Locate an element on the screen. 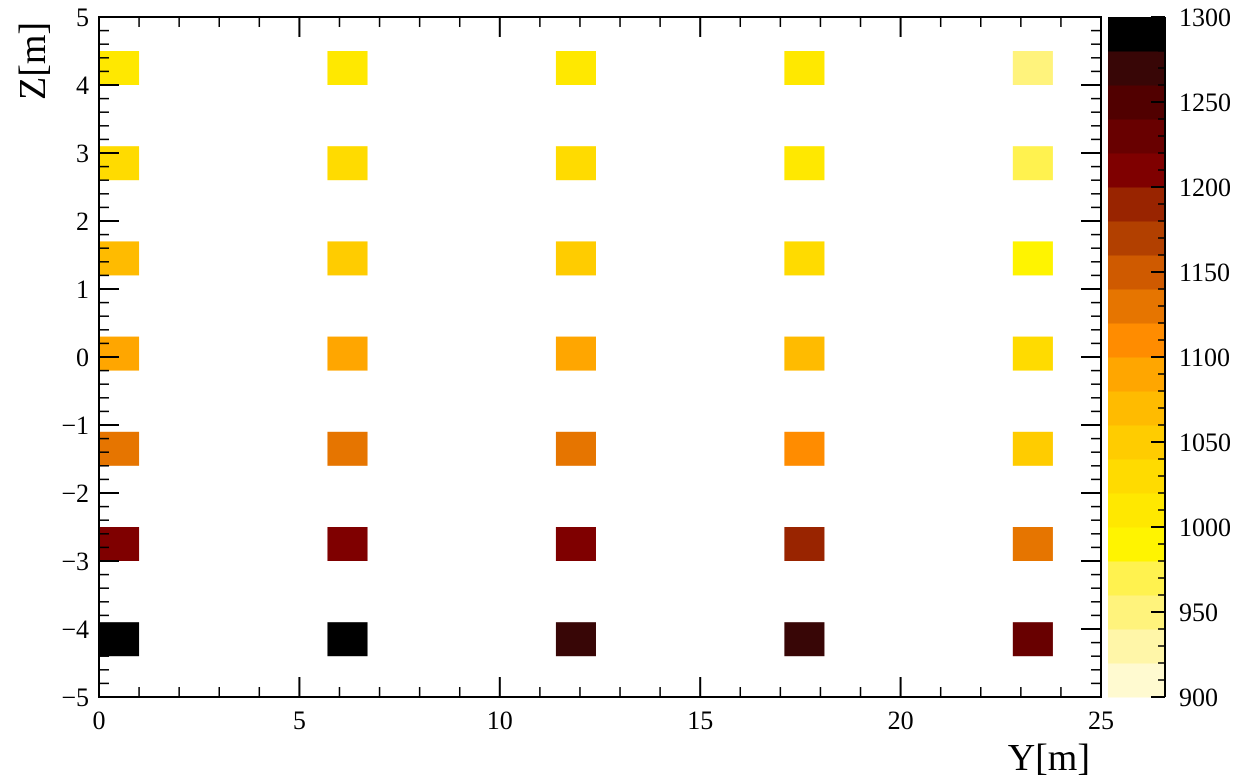 The image size is (1248, 781). y-tick-label: −2 is located at coordinates (75, 493).